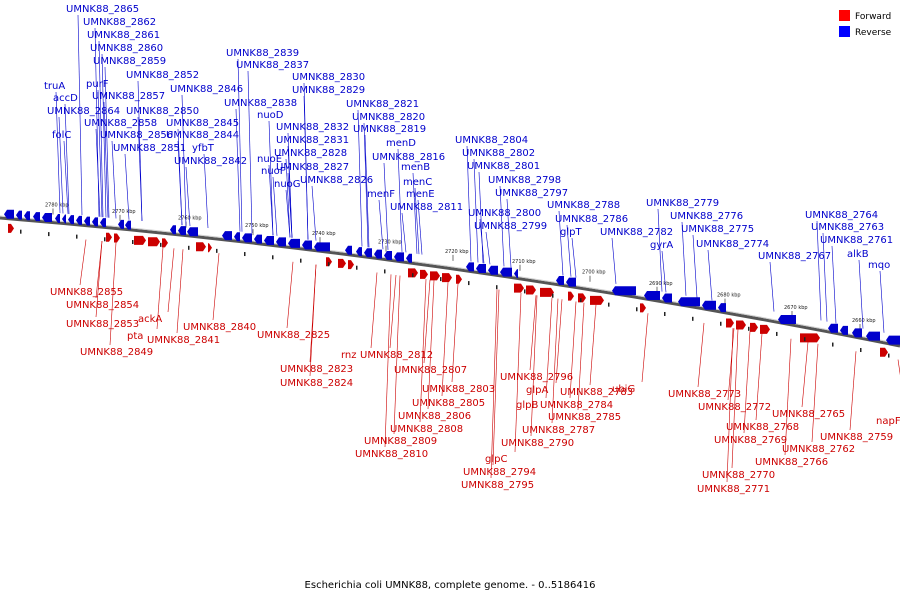 The image size is (900, 600). I want to click on reverse-gene-label: UMNK88_2852, so click(162, 75).